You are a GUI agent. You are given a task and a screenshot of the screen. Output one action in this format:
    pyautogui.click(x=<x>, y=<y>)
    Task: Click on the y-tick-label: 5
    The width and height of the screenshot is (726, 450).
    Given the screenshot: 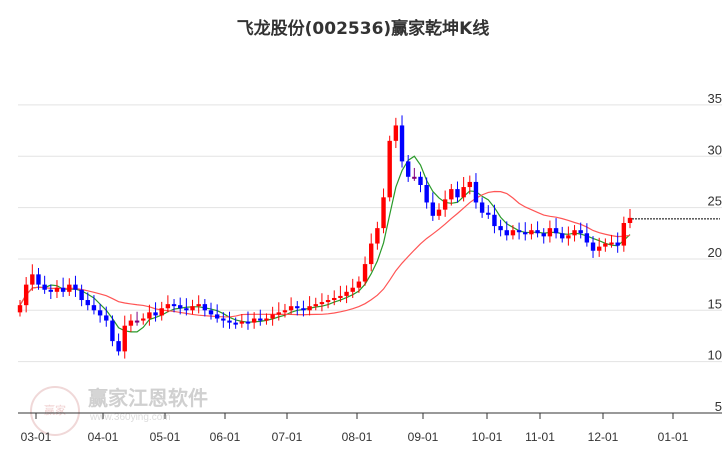 What is the action you would take?
    pyautogui.click(x=718, y=406)
    